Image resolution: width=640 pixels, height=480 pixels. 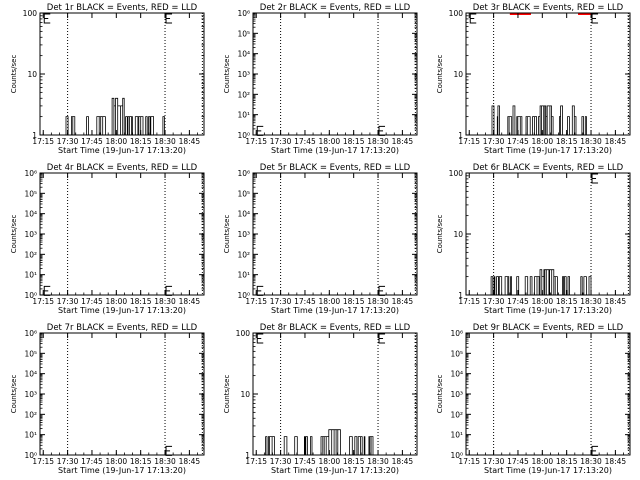 What do you see at coordinates (548, 328) in the screenshot?
I see `panel-title: Det 9r BLACK = Events, RED = LLD` at bounding box center [548, 328].